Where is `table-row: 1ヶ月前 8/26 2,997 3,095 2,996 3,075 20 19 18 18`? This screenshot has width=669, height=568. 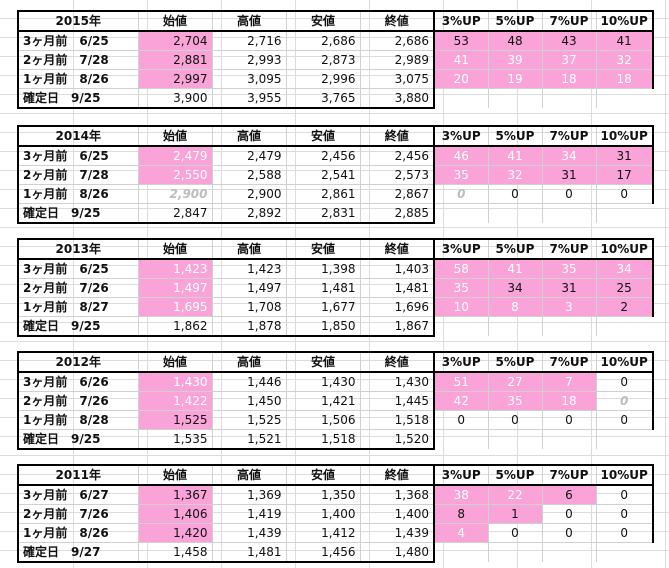
table-row: 1ヶ月前 8/26 2,997 3,095 2,996 3,075 20 19 18 18 is located at coordinates (335, 79).